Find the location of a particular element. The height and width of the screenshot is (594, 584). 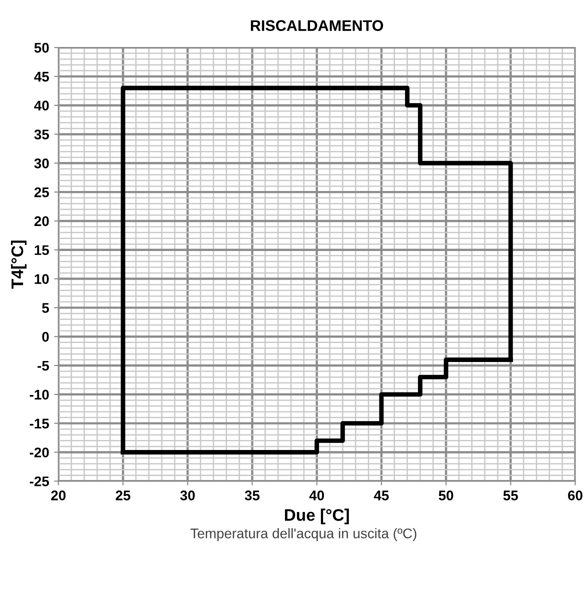

y-tick-label: 5 is located at coordinates (45, 308).